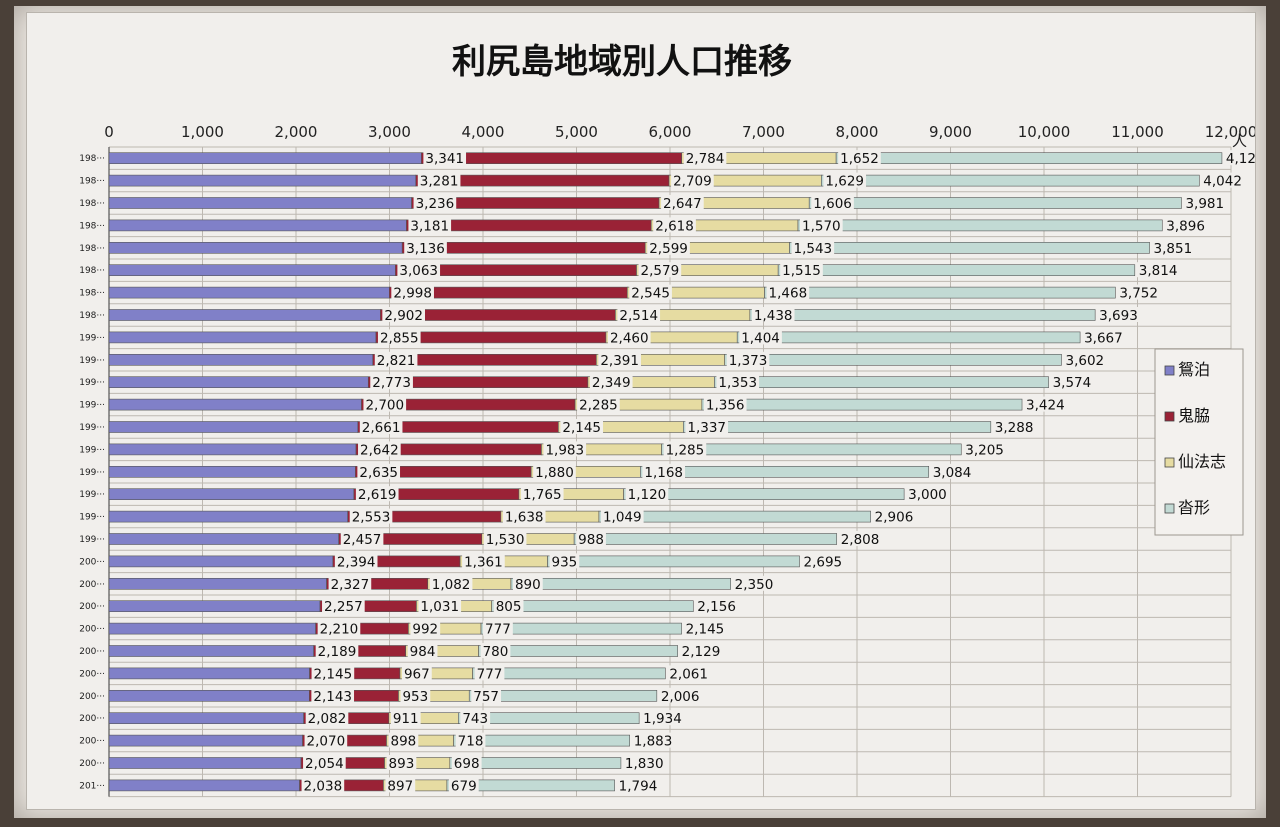  What do you see at coordinates (404, 742) in the screenshot?
I see `data-label: 898` at bounding box center [404, 742].